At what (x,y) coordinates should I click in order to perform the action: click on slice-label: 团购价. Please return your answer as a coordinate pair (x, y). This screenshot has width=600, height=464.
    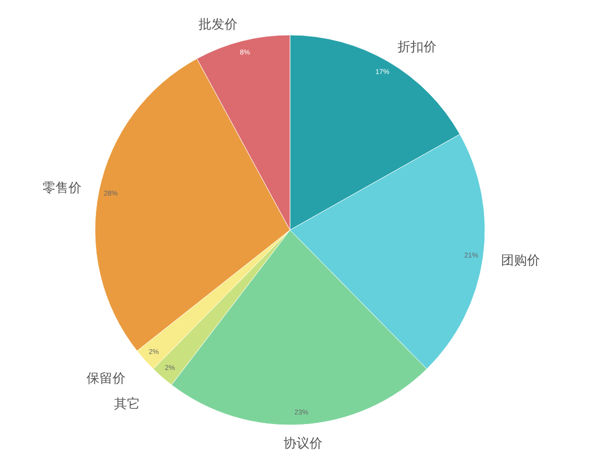
    Looking at the image, I should click on (520, 261).